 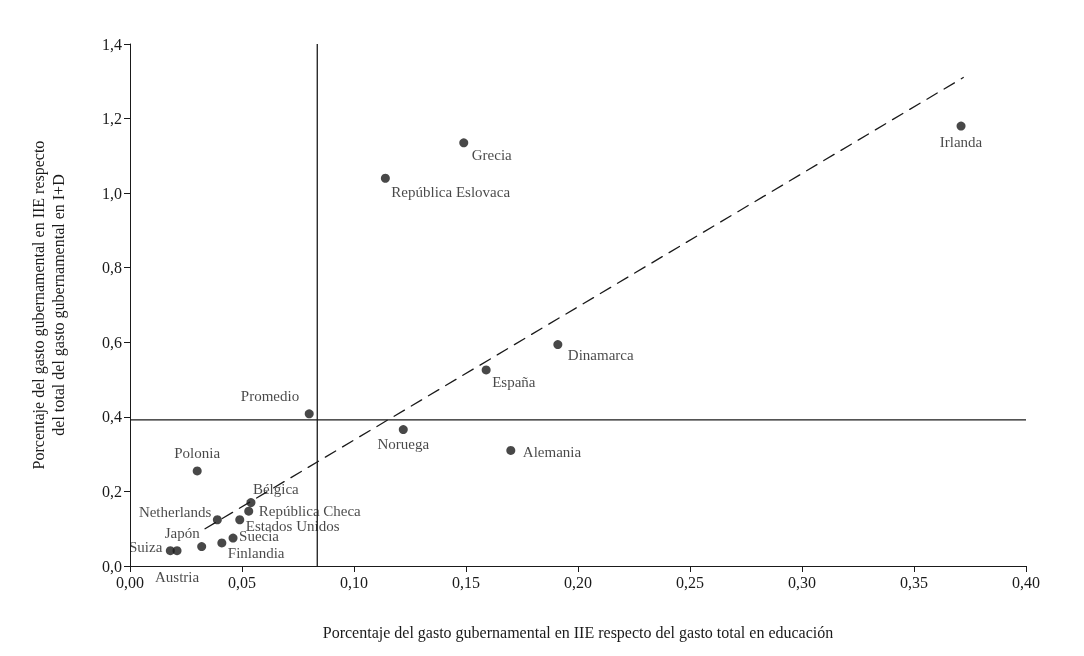 What do you see at coordinates (270, 395) in the screenshot?
I see `annotation: Promedio` at bounding box center [270, 395].